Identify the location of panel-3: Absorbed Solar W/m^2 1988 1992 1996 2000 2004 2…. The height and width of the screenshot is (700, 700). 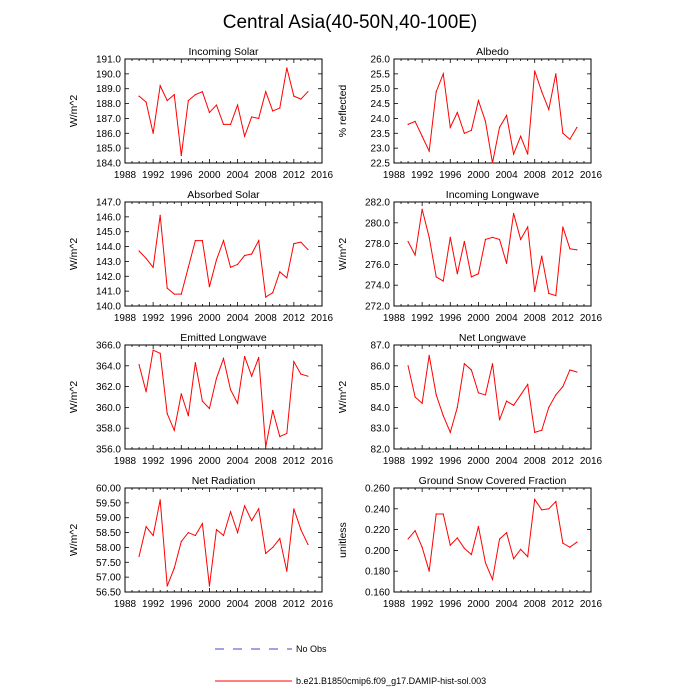
(201, 256).